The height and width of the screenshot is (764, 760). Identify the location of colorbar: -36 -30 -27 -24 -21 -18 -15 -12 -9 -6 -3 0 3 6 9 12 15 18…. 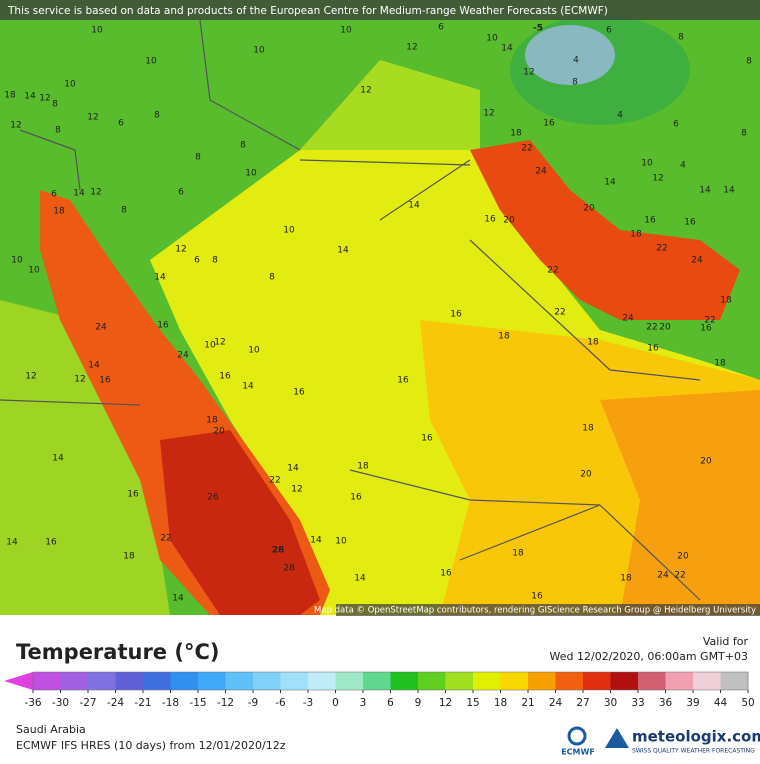
(379, 690).